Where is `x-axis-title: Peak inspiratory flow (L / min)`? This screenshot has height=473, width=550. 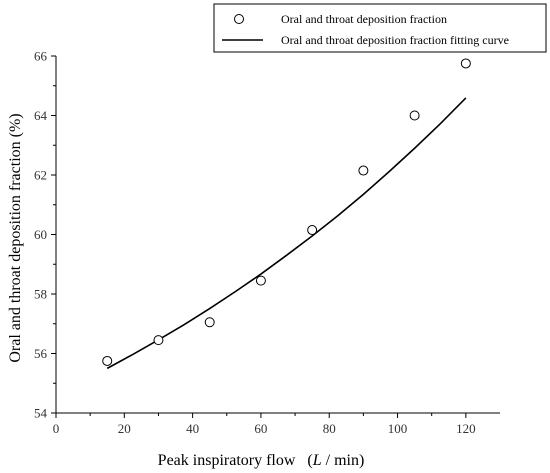
x-axis-title: Peak inspiratory flow (L / min) is located at coordinates (261, 460).